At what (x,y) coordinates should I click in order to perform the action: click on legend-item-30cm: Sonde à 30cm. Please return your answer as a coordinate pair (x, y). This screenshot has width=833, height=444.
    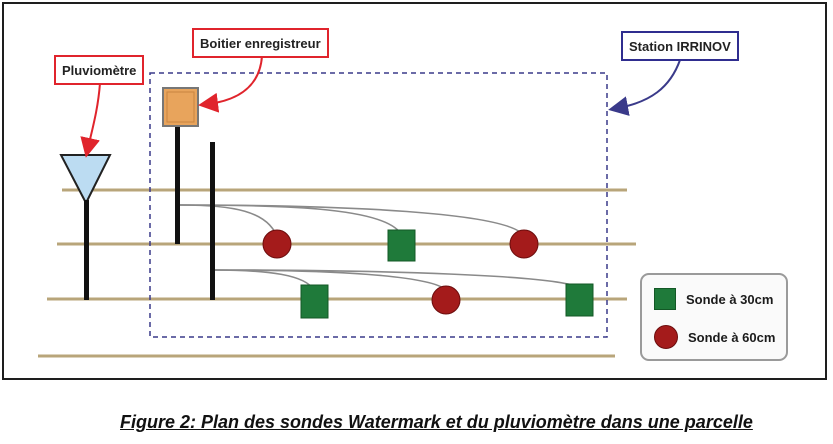
    Looking at the image, I should click on (713, 299).